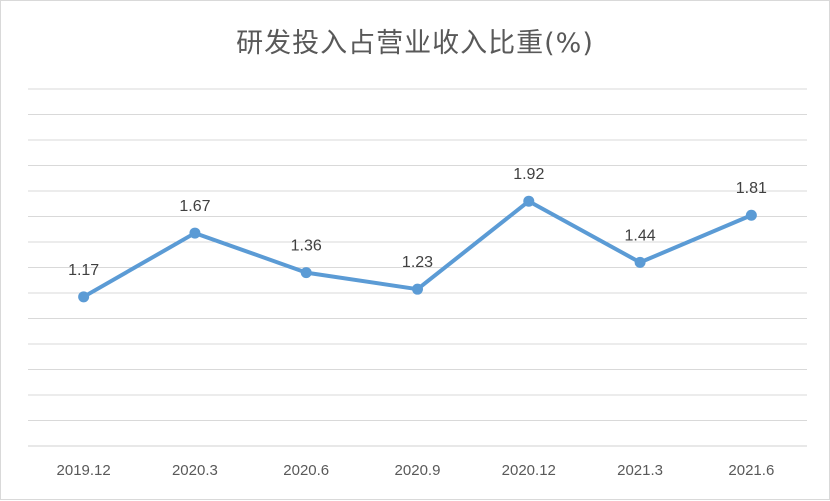  What do you see at coordinates (640, 235) in the screenshot?
I see `data-label: 1.44` at bounding box center [640, 235].